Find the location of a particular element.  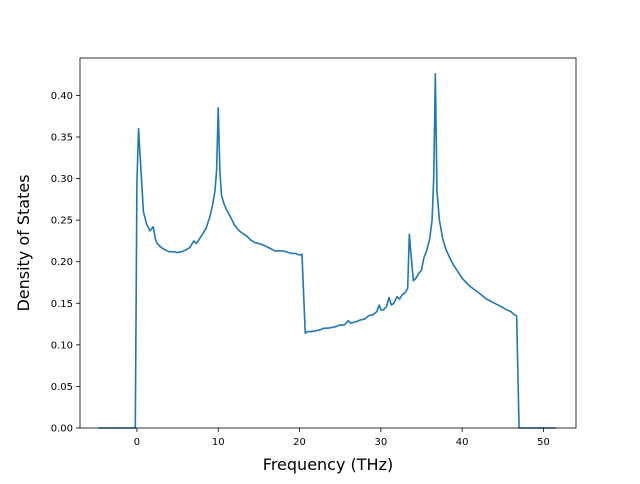

x-axis-ticks: 0 10 20 30 40 50 is located at coordinates (342, 438).